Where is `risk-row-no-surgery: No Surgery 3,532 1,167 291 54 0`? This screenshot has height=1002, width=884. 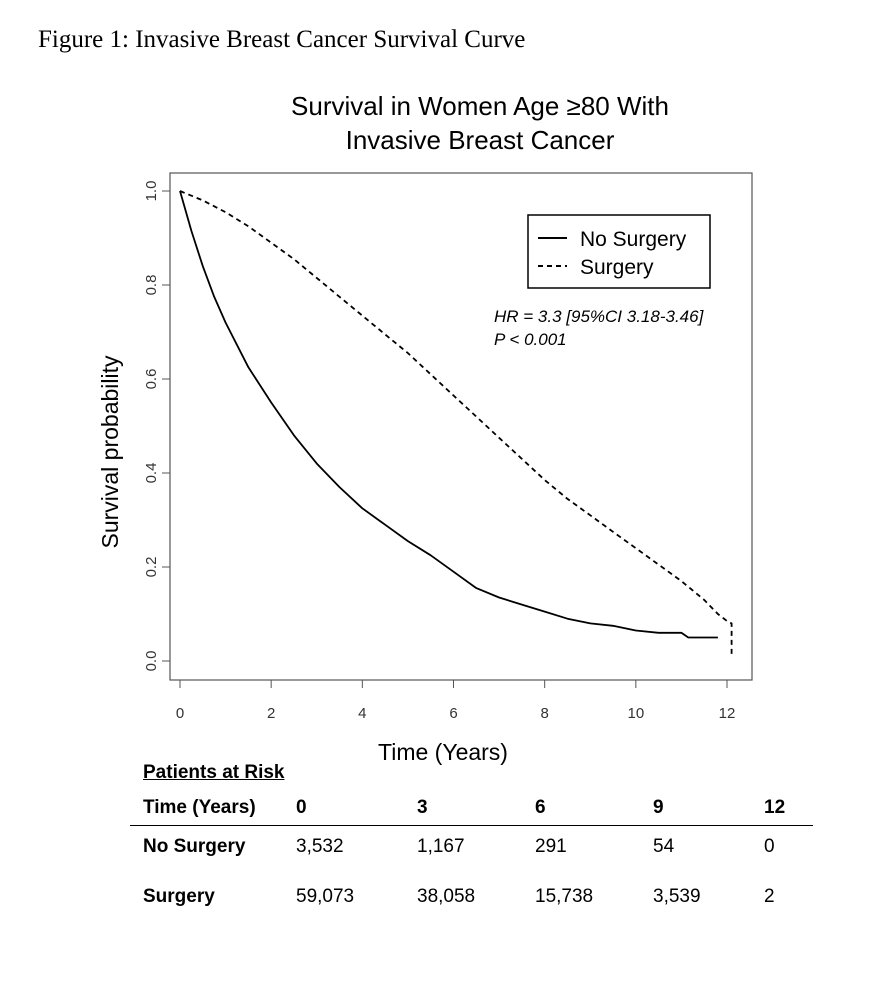
risk-row-no-surgery: No Surgery 3,532 1,167 291 54 0 is located at coordinates (442, 849).